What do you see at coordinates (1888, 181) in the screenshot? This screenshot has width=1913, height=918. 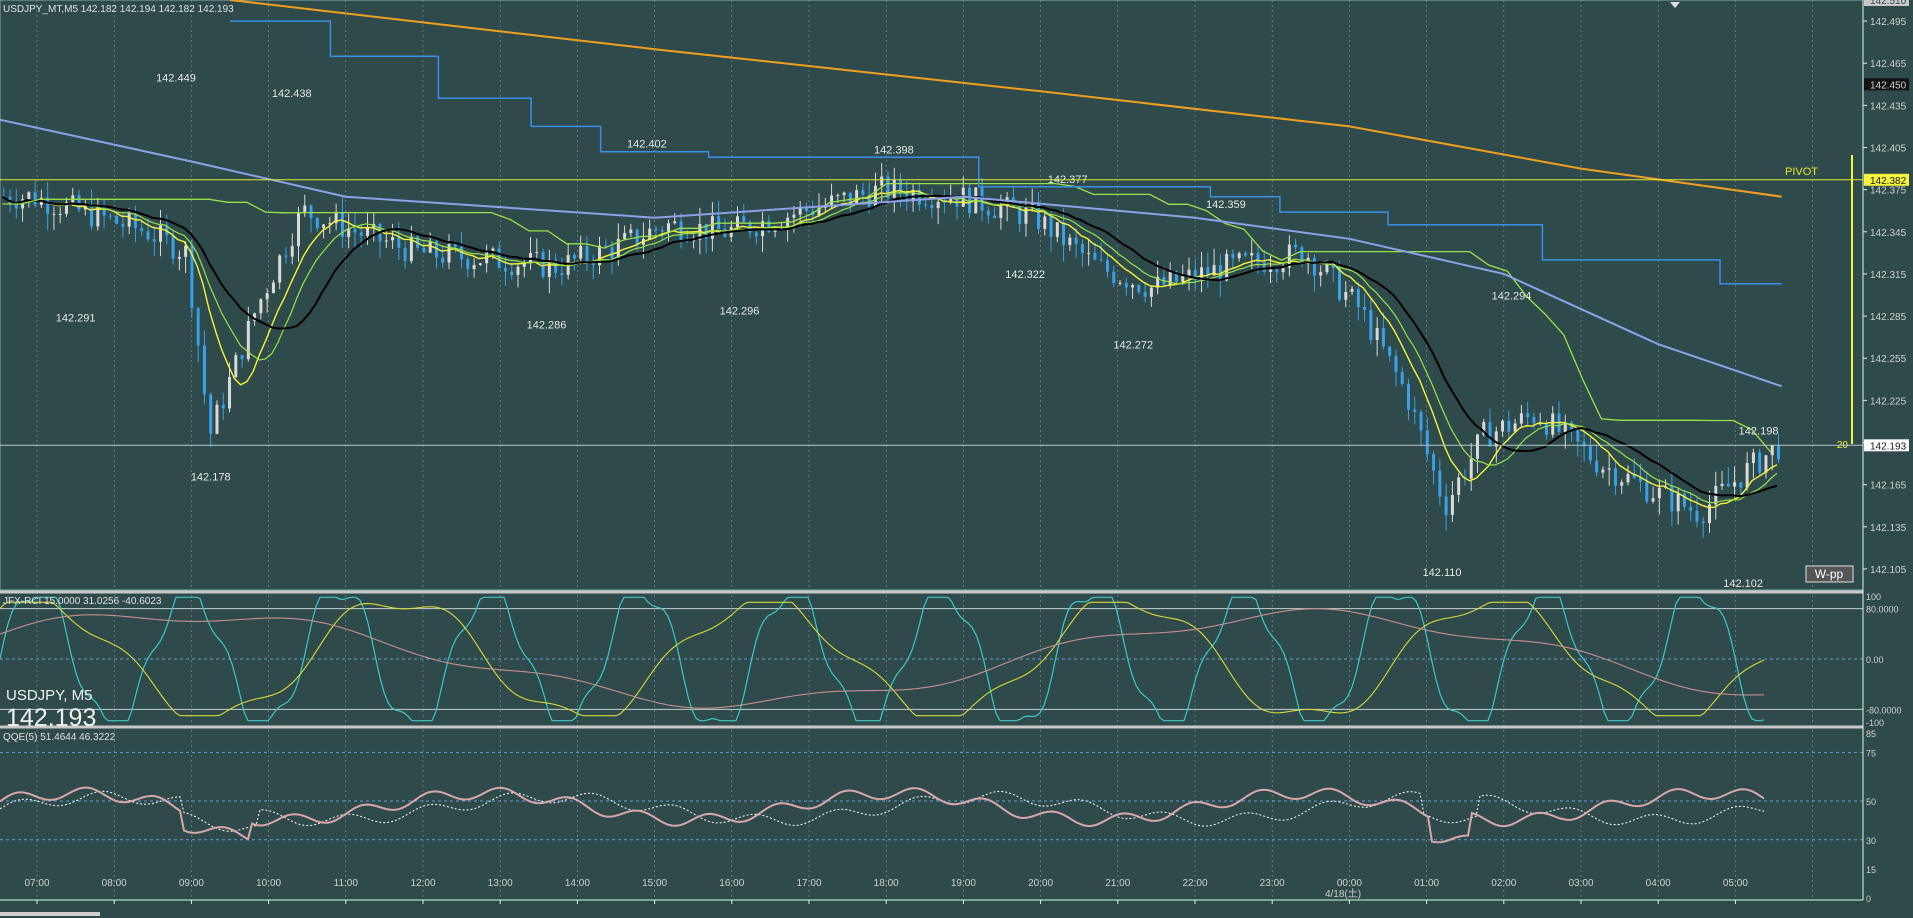 I see `price-box-label: 142.382` at bounding box center [1888, 181].